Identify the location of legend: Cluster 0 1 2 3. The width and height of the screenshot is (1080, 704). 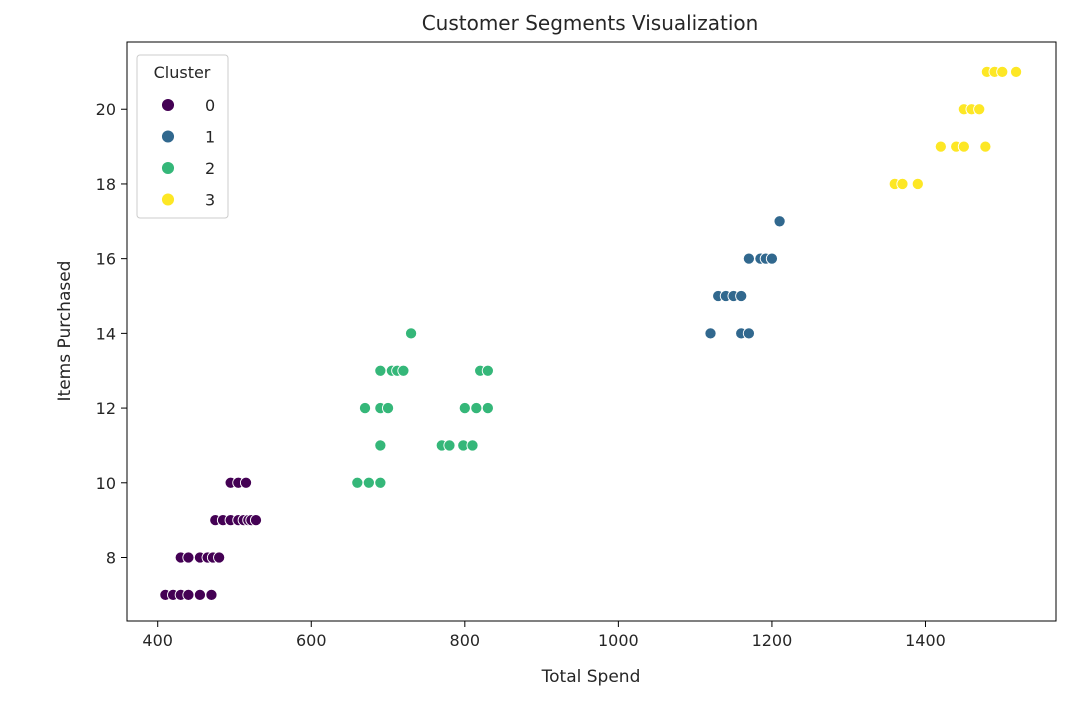
(182, 136).